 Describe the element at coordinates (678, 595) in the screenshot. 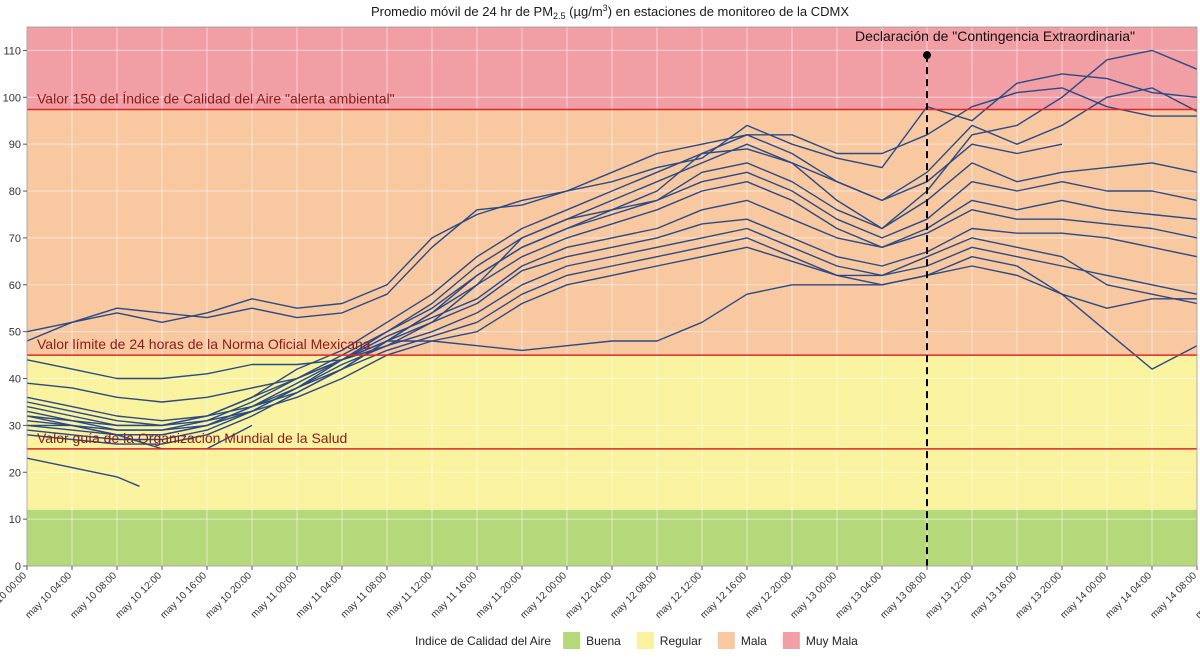

I see `x-tick-label: may 12 12:00` at that location.